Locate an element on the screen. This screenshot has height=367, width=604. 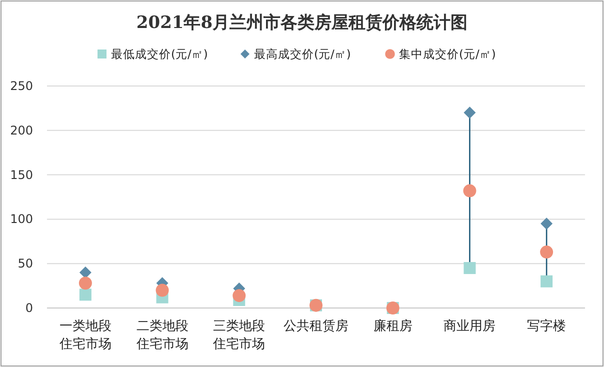
y-tick-label: 0 is located at coordinates (29, 308).